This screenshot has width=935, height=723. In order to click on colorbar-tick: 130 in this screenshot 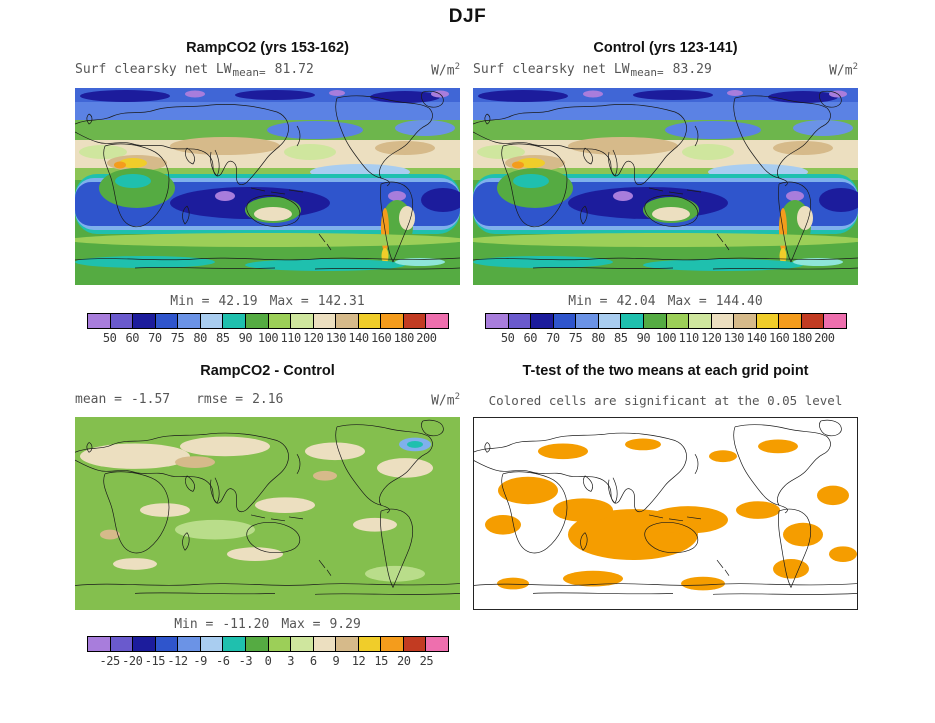, I will do `click(336, 338)`.